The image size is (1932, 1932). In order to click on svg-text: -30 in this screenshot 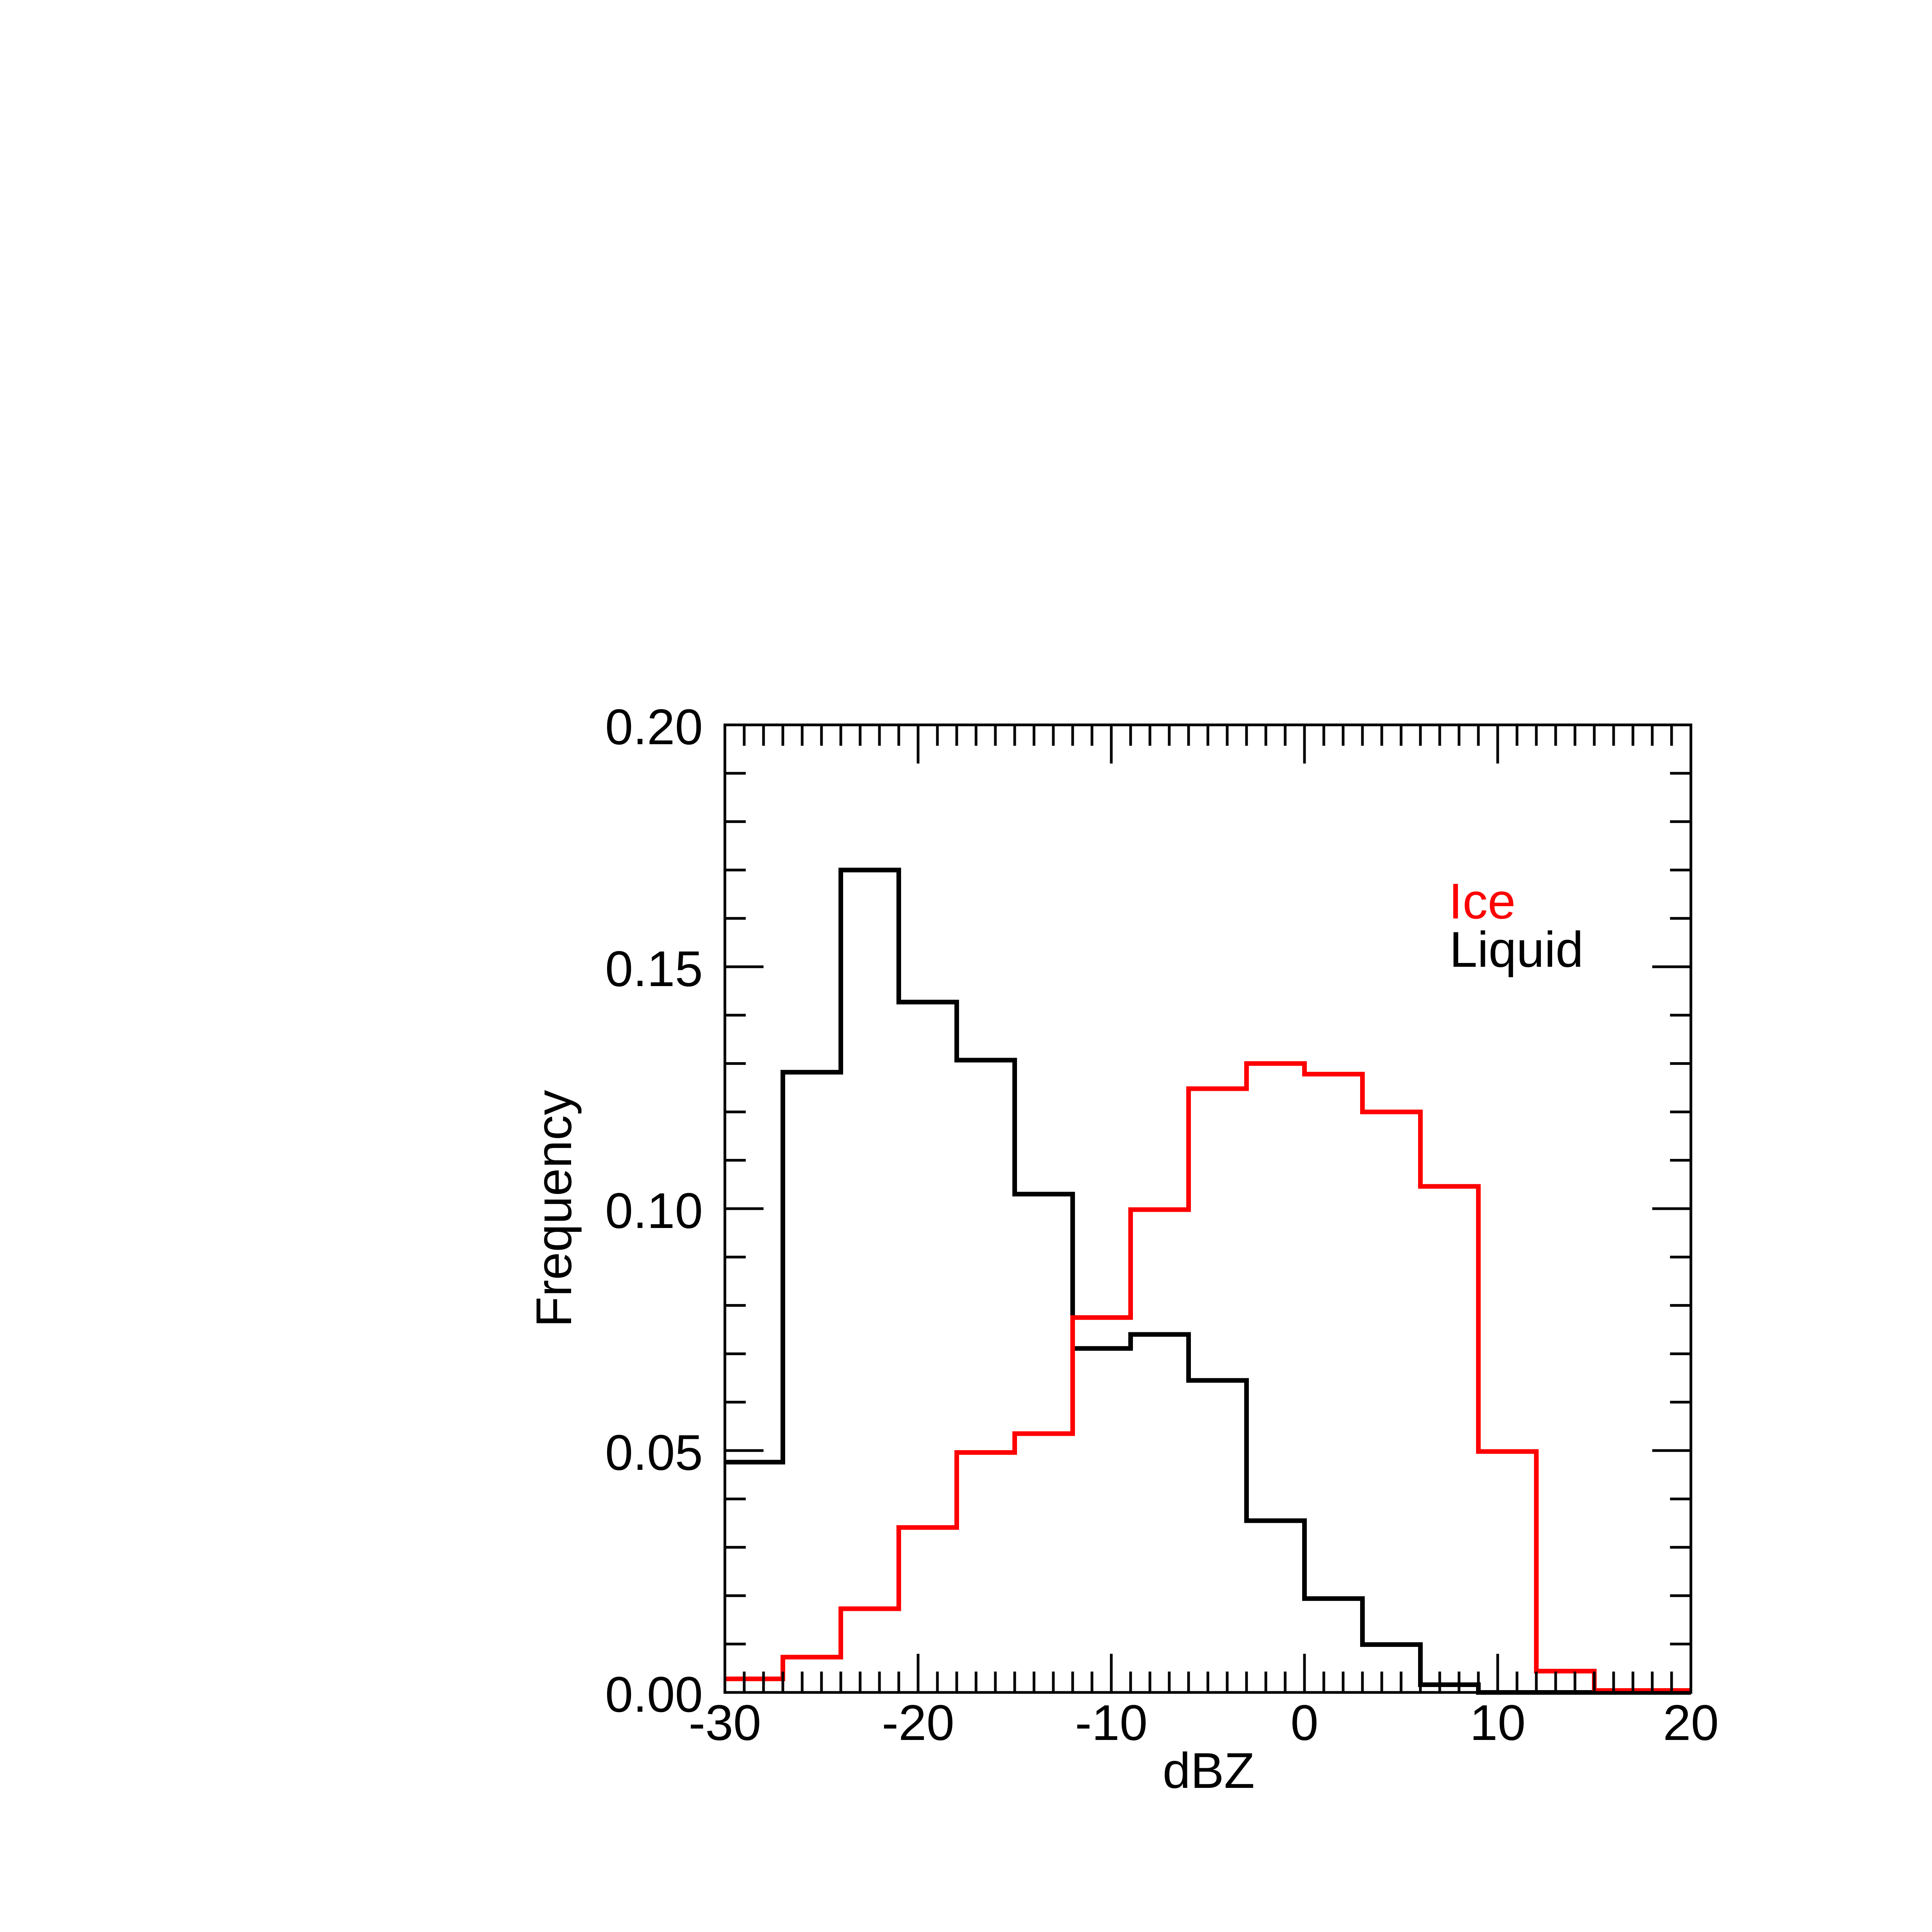, I will do `click(725, 1723)`.